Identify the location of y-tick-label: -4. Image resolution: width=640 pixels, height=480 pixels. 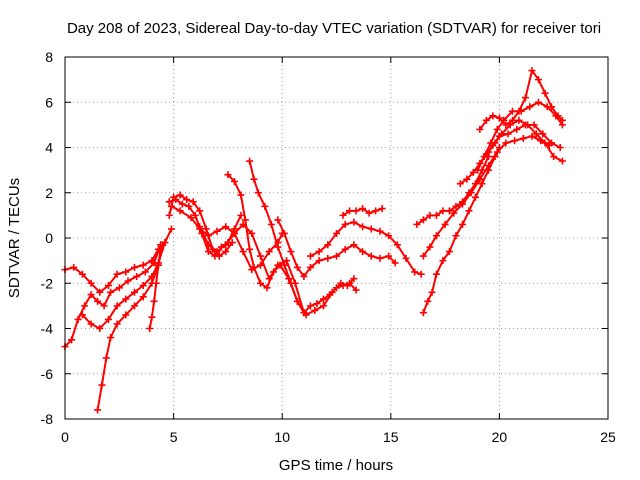
(47, 329).